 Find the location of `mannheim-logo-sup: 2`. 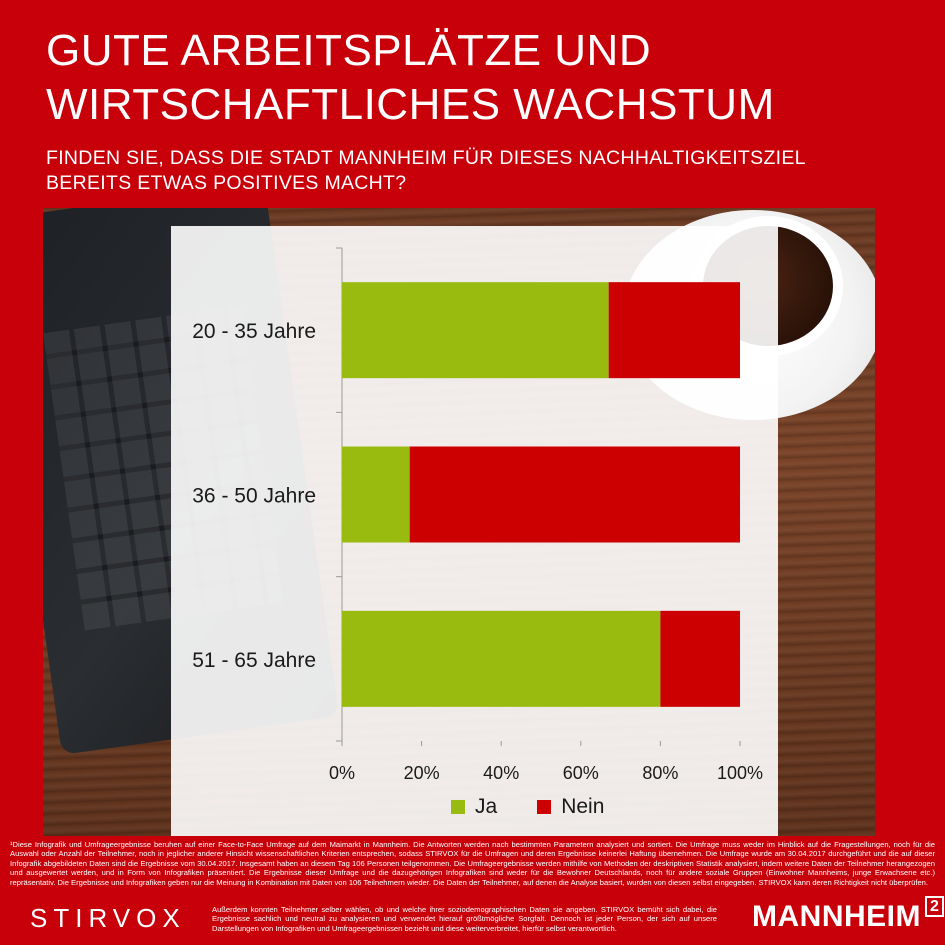

mannheim-logo-sup: 2 is located at coordinates (935, 906).